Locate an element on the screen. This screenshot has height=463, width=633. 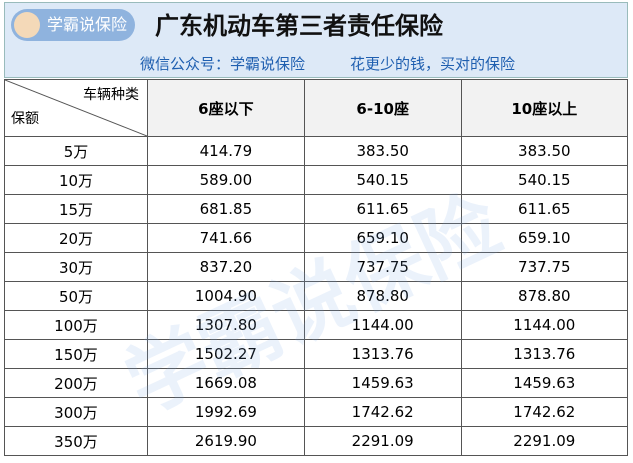
row: 10万 589.00 540.15 540.15 is located at coordinates (316, 180).